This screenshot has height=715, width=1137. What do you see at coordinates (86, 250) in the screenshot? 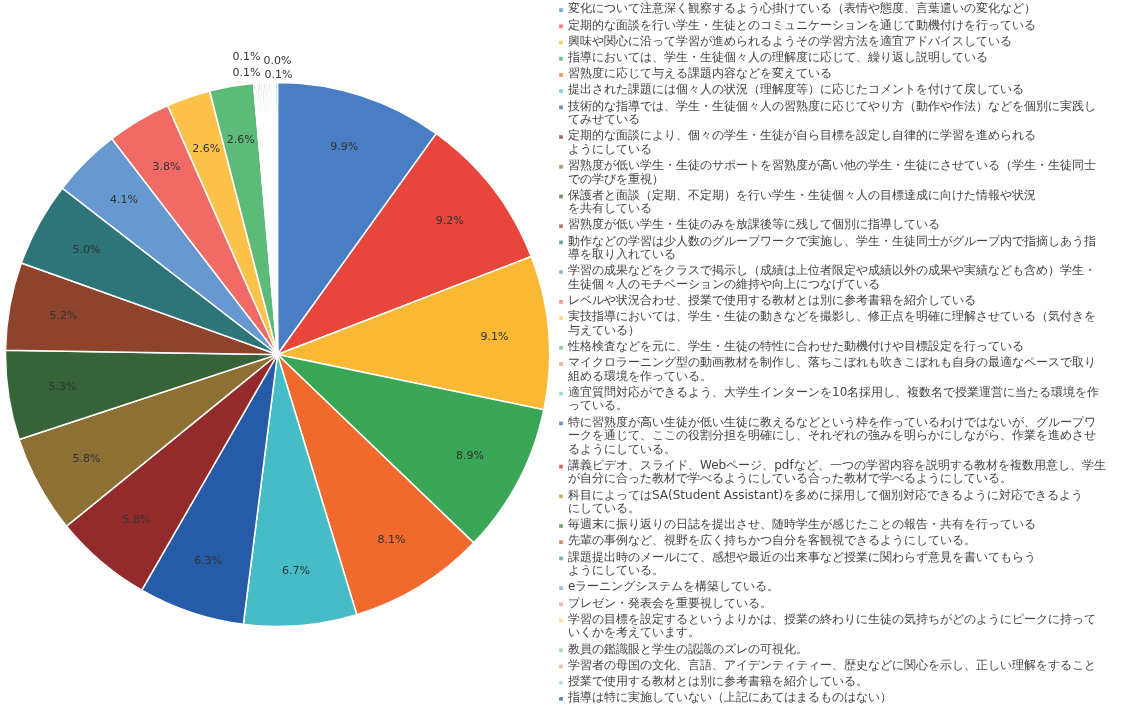
I see `data-label: 5.0%` at bounding box center [86, 250].